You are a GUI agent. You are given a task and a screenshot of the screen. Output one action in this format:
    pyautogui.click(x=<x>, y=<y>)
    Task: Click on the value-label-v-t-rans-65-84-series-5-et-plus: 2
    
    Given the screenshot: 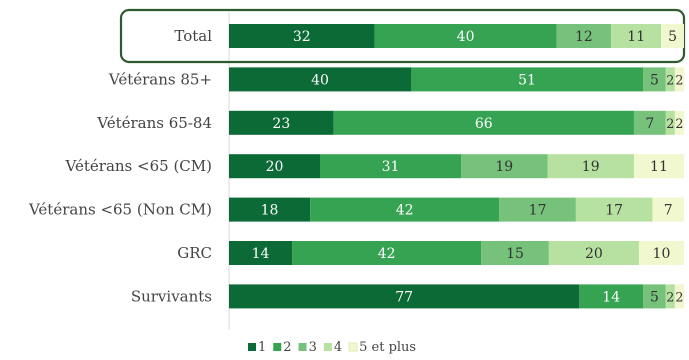 What is the action you would take?
    pyautogui.click(x=679, y=124)
    